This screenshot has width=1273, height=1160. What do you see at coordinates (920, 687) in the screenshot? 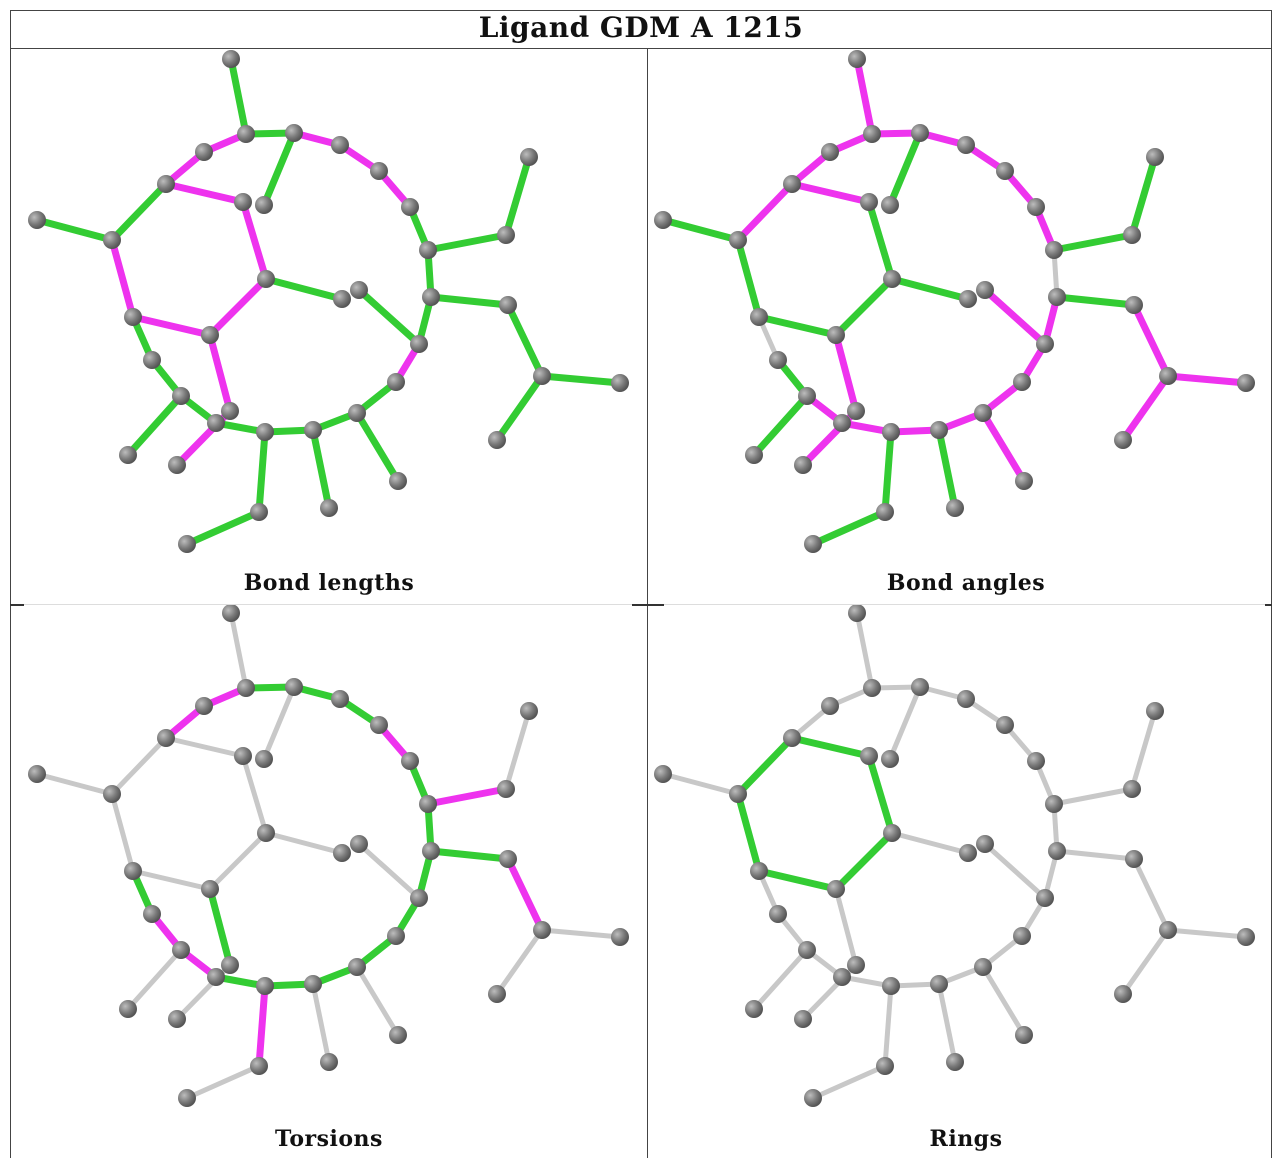
I see `atom-a3` at bounding box center [920, 687].